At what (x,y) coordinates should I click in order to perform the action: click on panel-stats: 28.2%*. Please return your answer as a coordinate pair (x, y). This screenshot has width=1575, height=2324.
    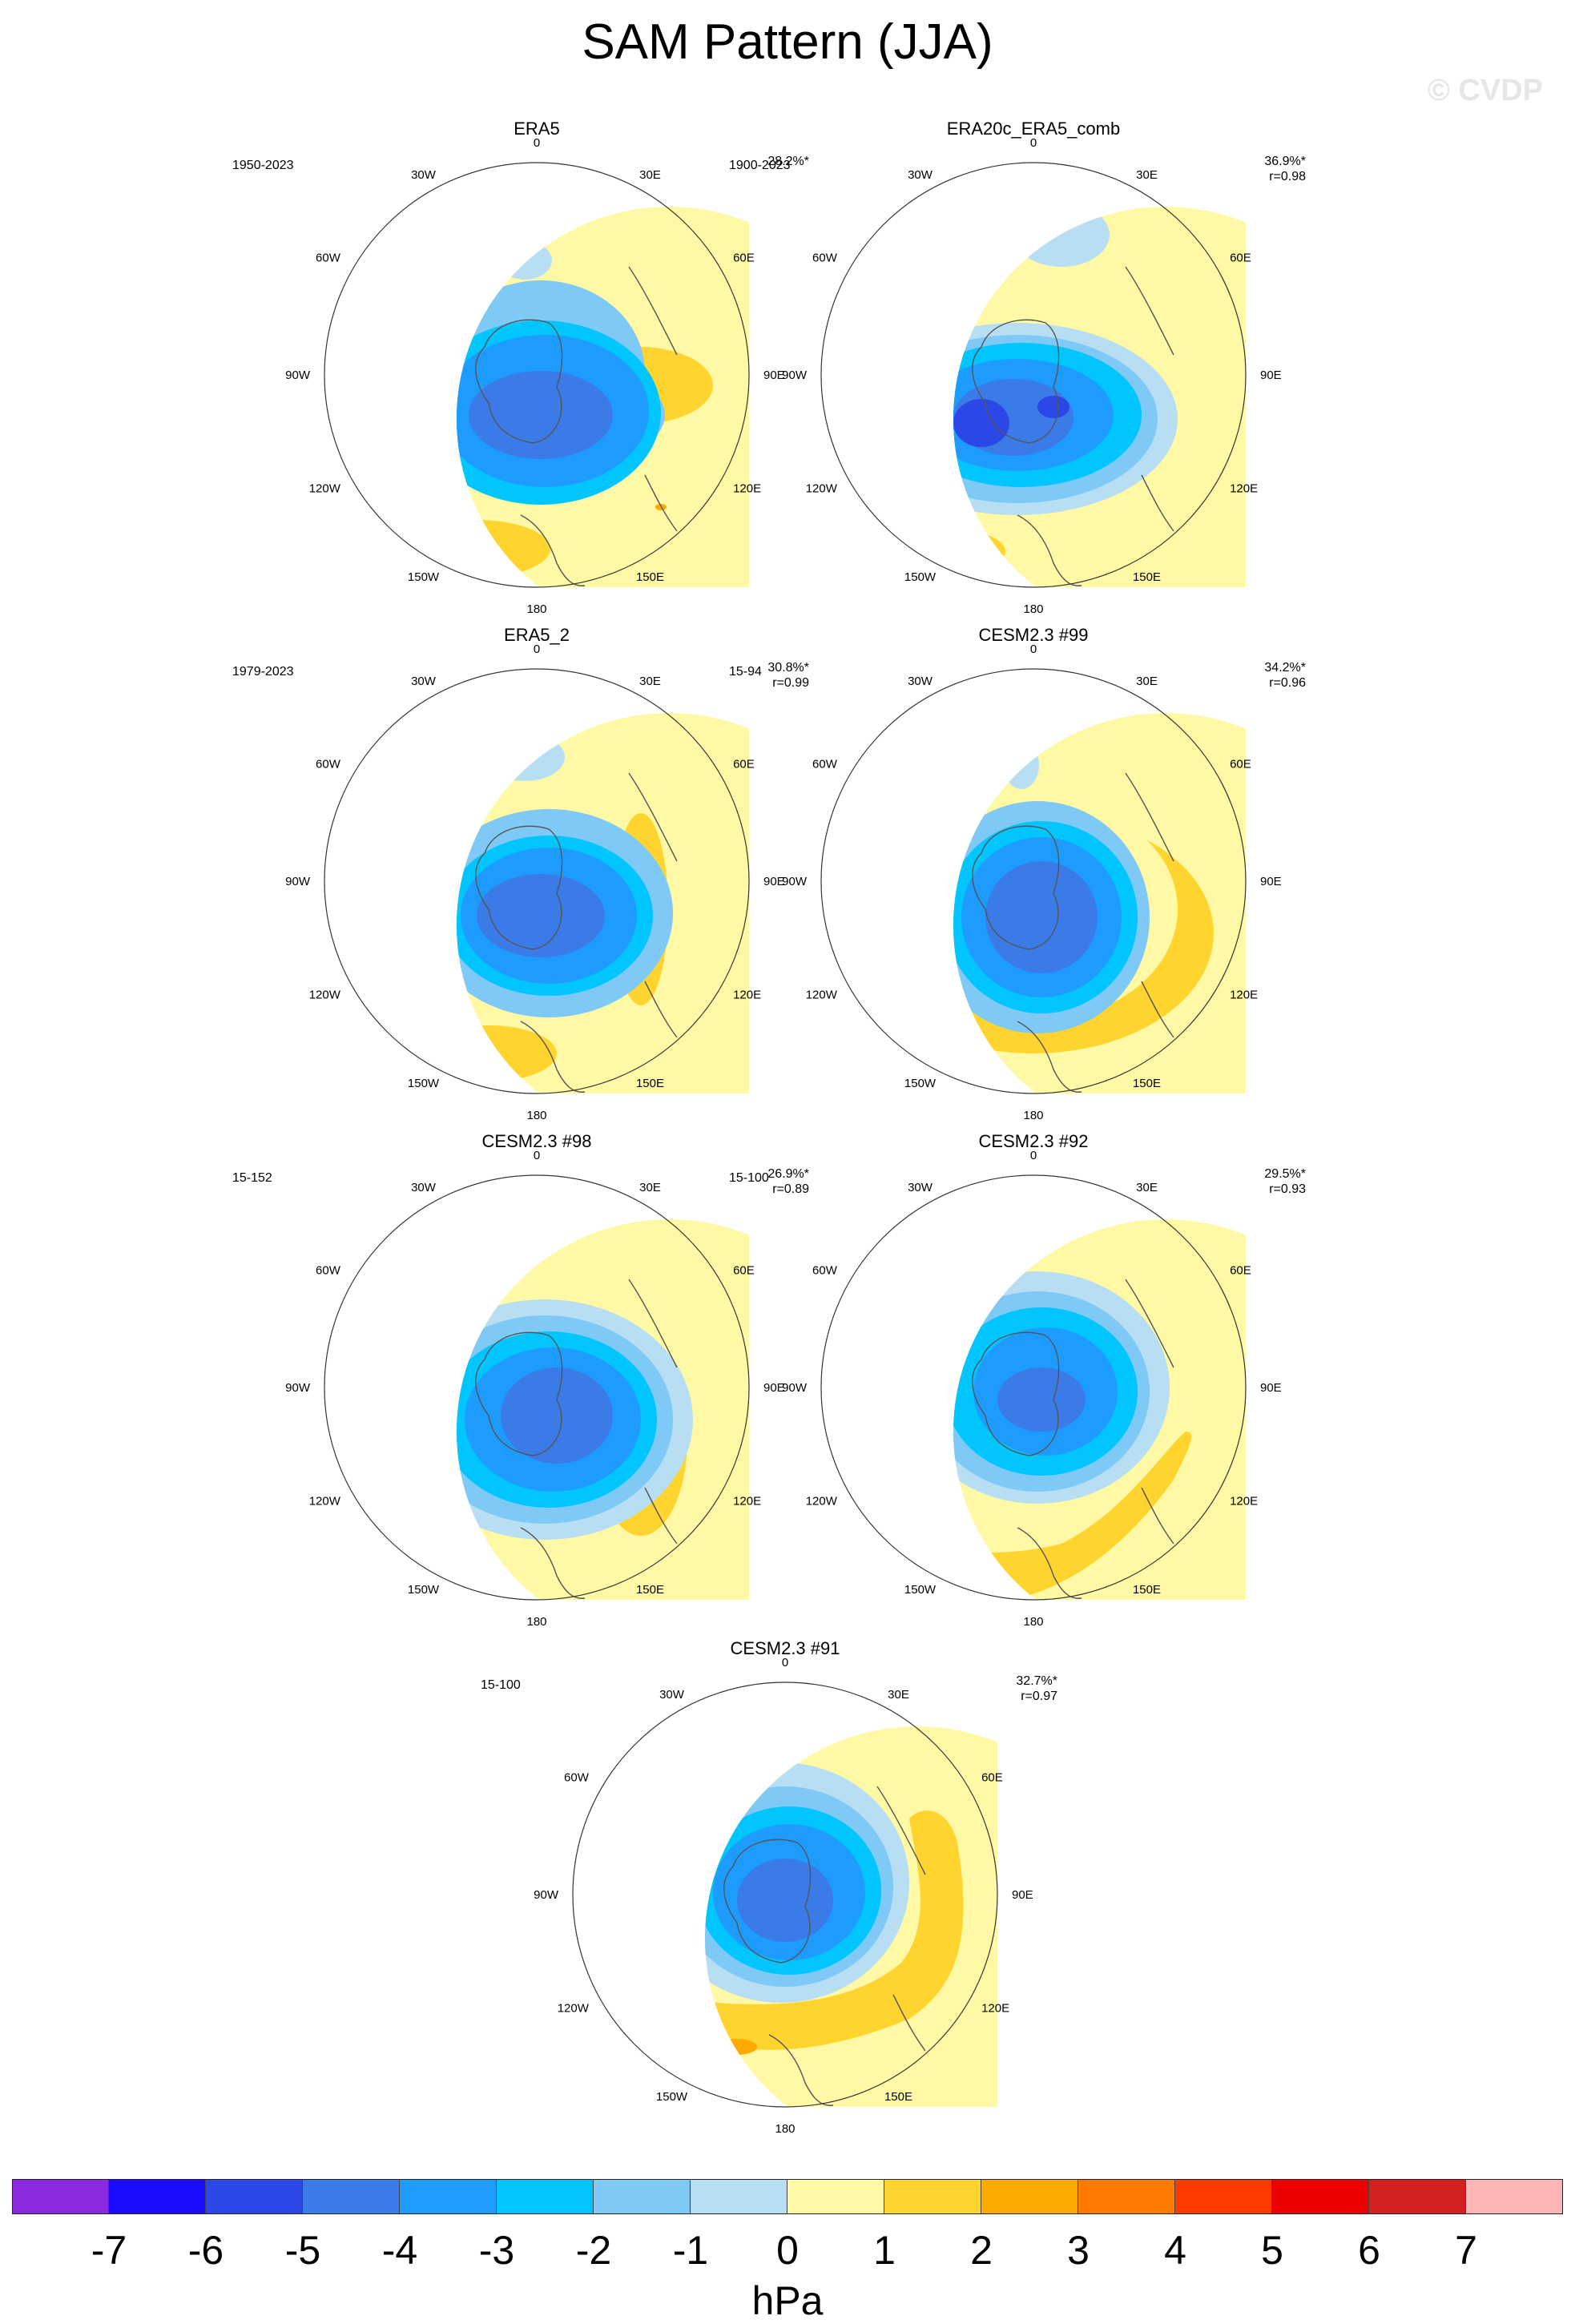
    Looking at the image, I should click on (788, 161).